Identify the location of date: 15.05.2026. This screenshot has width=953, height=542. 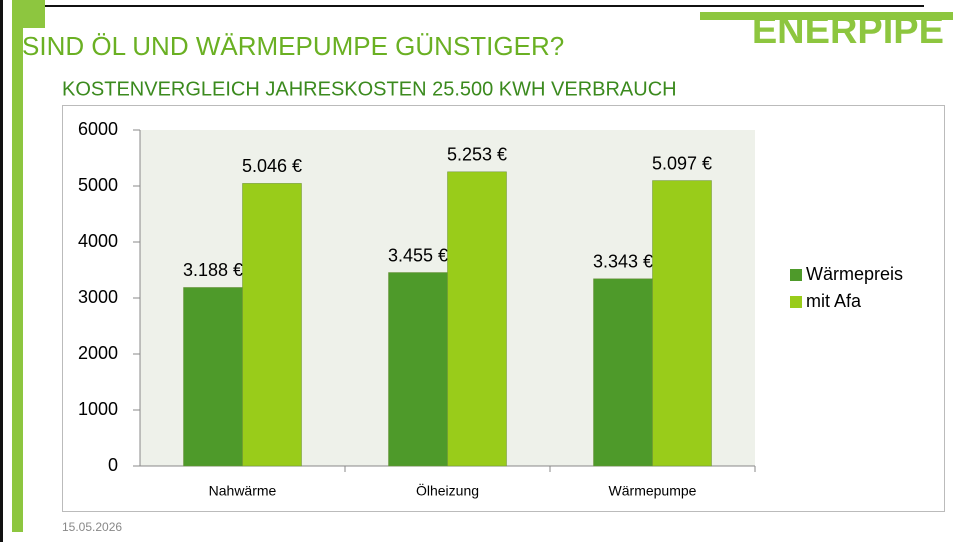
(92, 527).